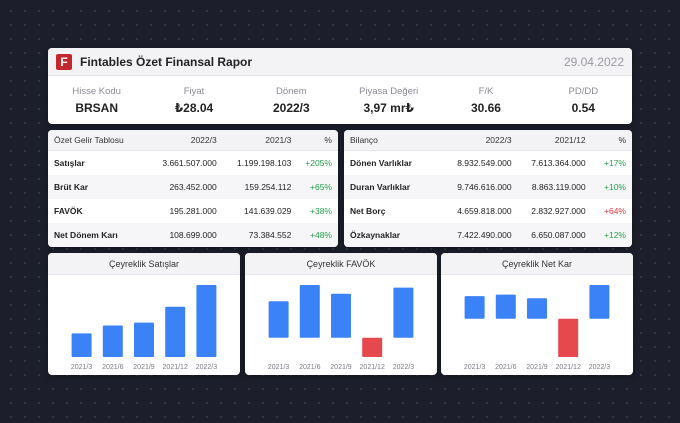 This screenshot has width=680, height=423. What do you see at coordinates (71, 187) in the screenshot?
I see `row-label: Brüt Kar` at bounding box center [71, 187].